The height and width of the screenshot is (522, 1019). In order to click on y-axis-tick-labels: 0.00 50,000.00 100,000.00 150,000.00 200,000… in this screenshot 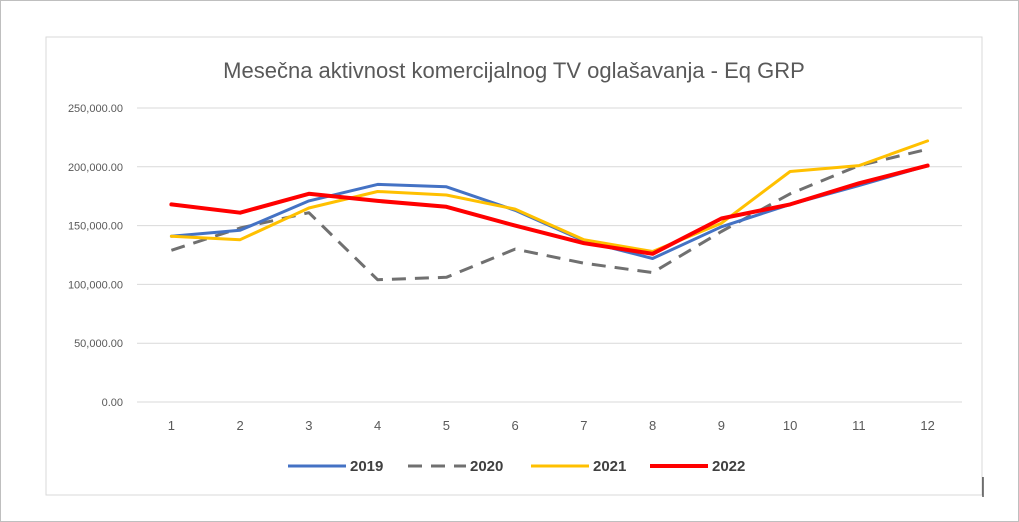, I will do `click(95, 256)`.